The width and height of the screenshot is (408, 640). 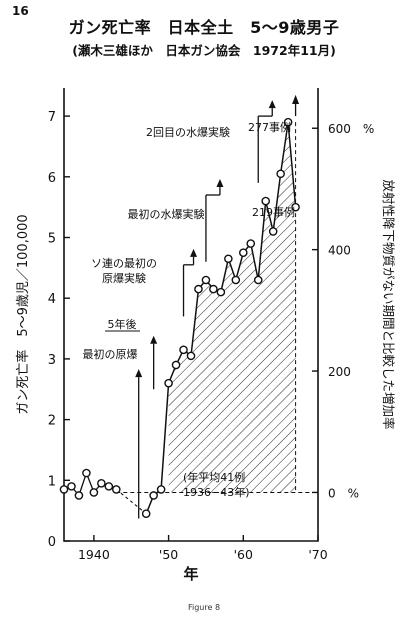 I want to click on y-tick-label: 6, so click(x=52, y=178).